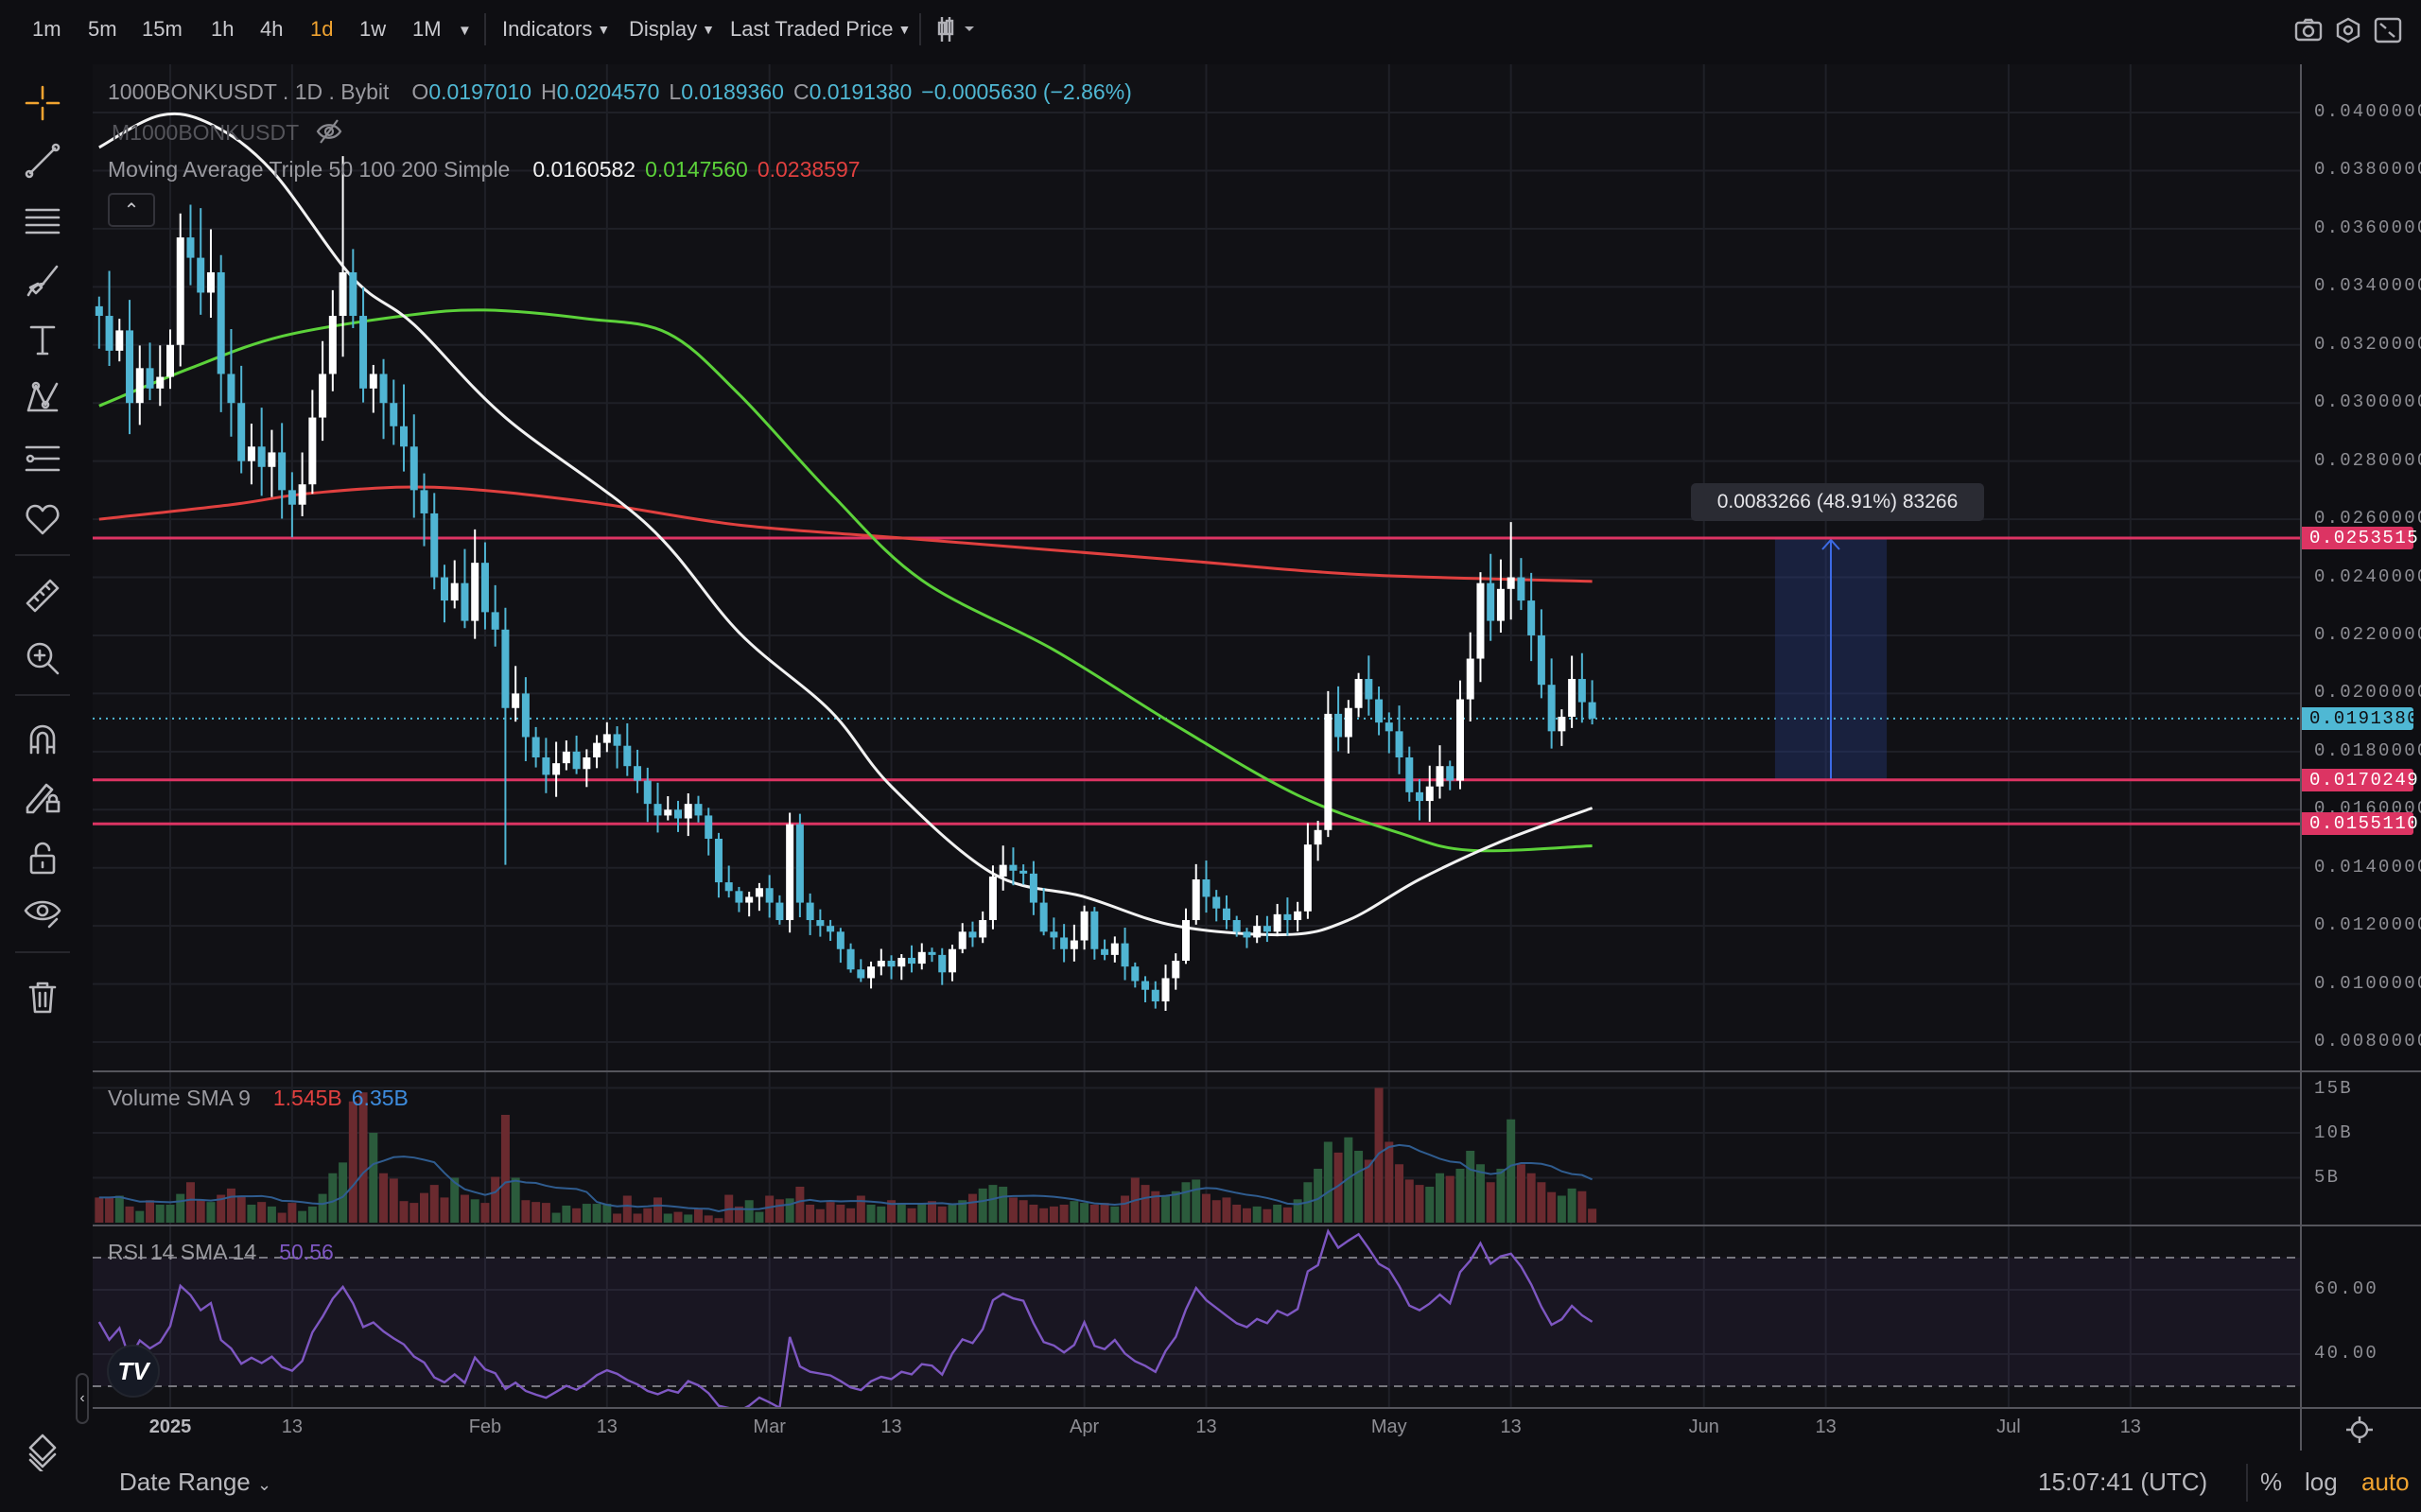  What do you see at coordinates (42, 595) in the screenshot?
I see `ruler-tool` at bounding box center [42, 595].